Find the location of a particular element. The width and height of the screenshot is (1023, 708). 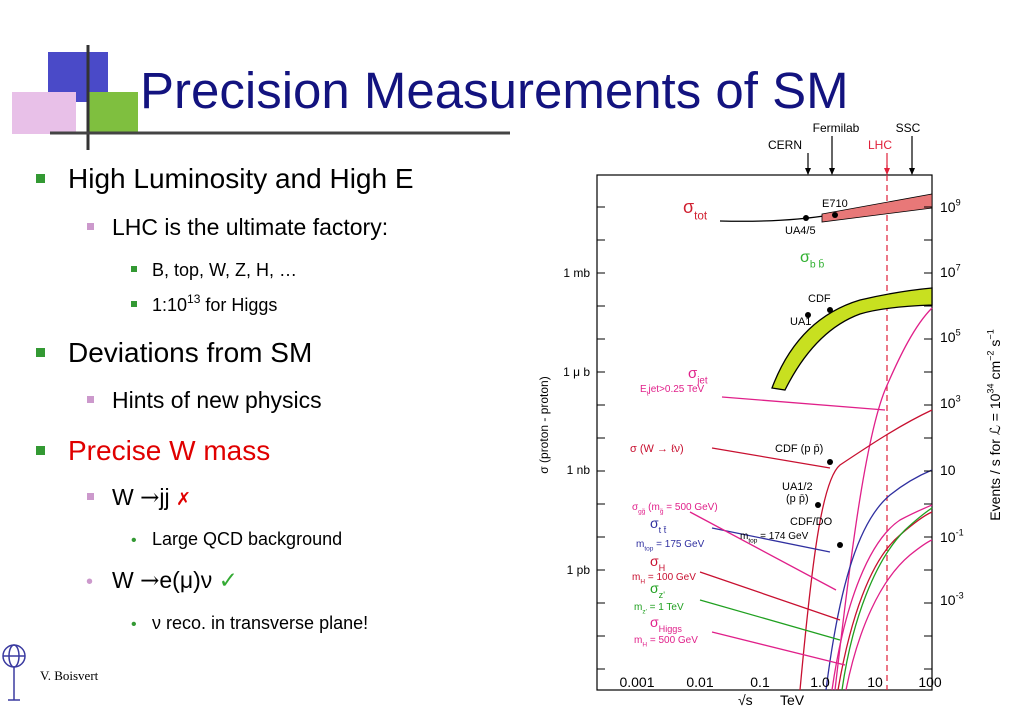

curve-label: σH is located at coordinates (657, 563).